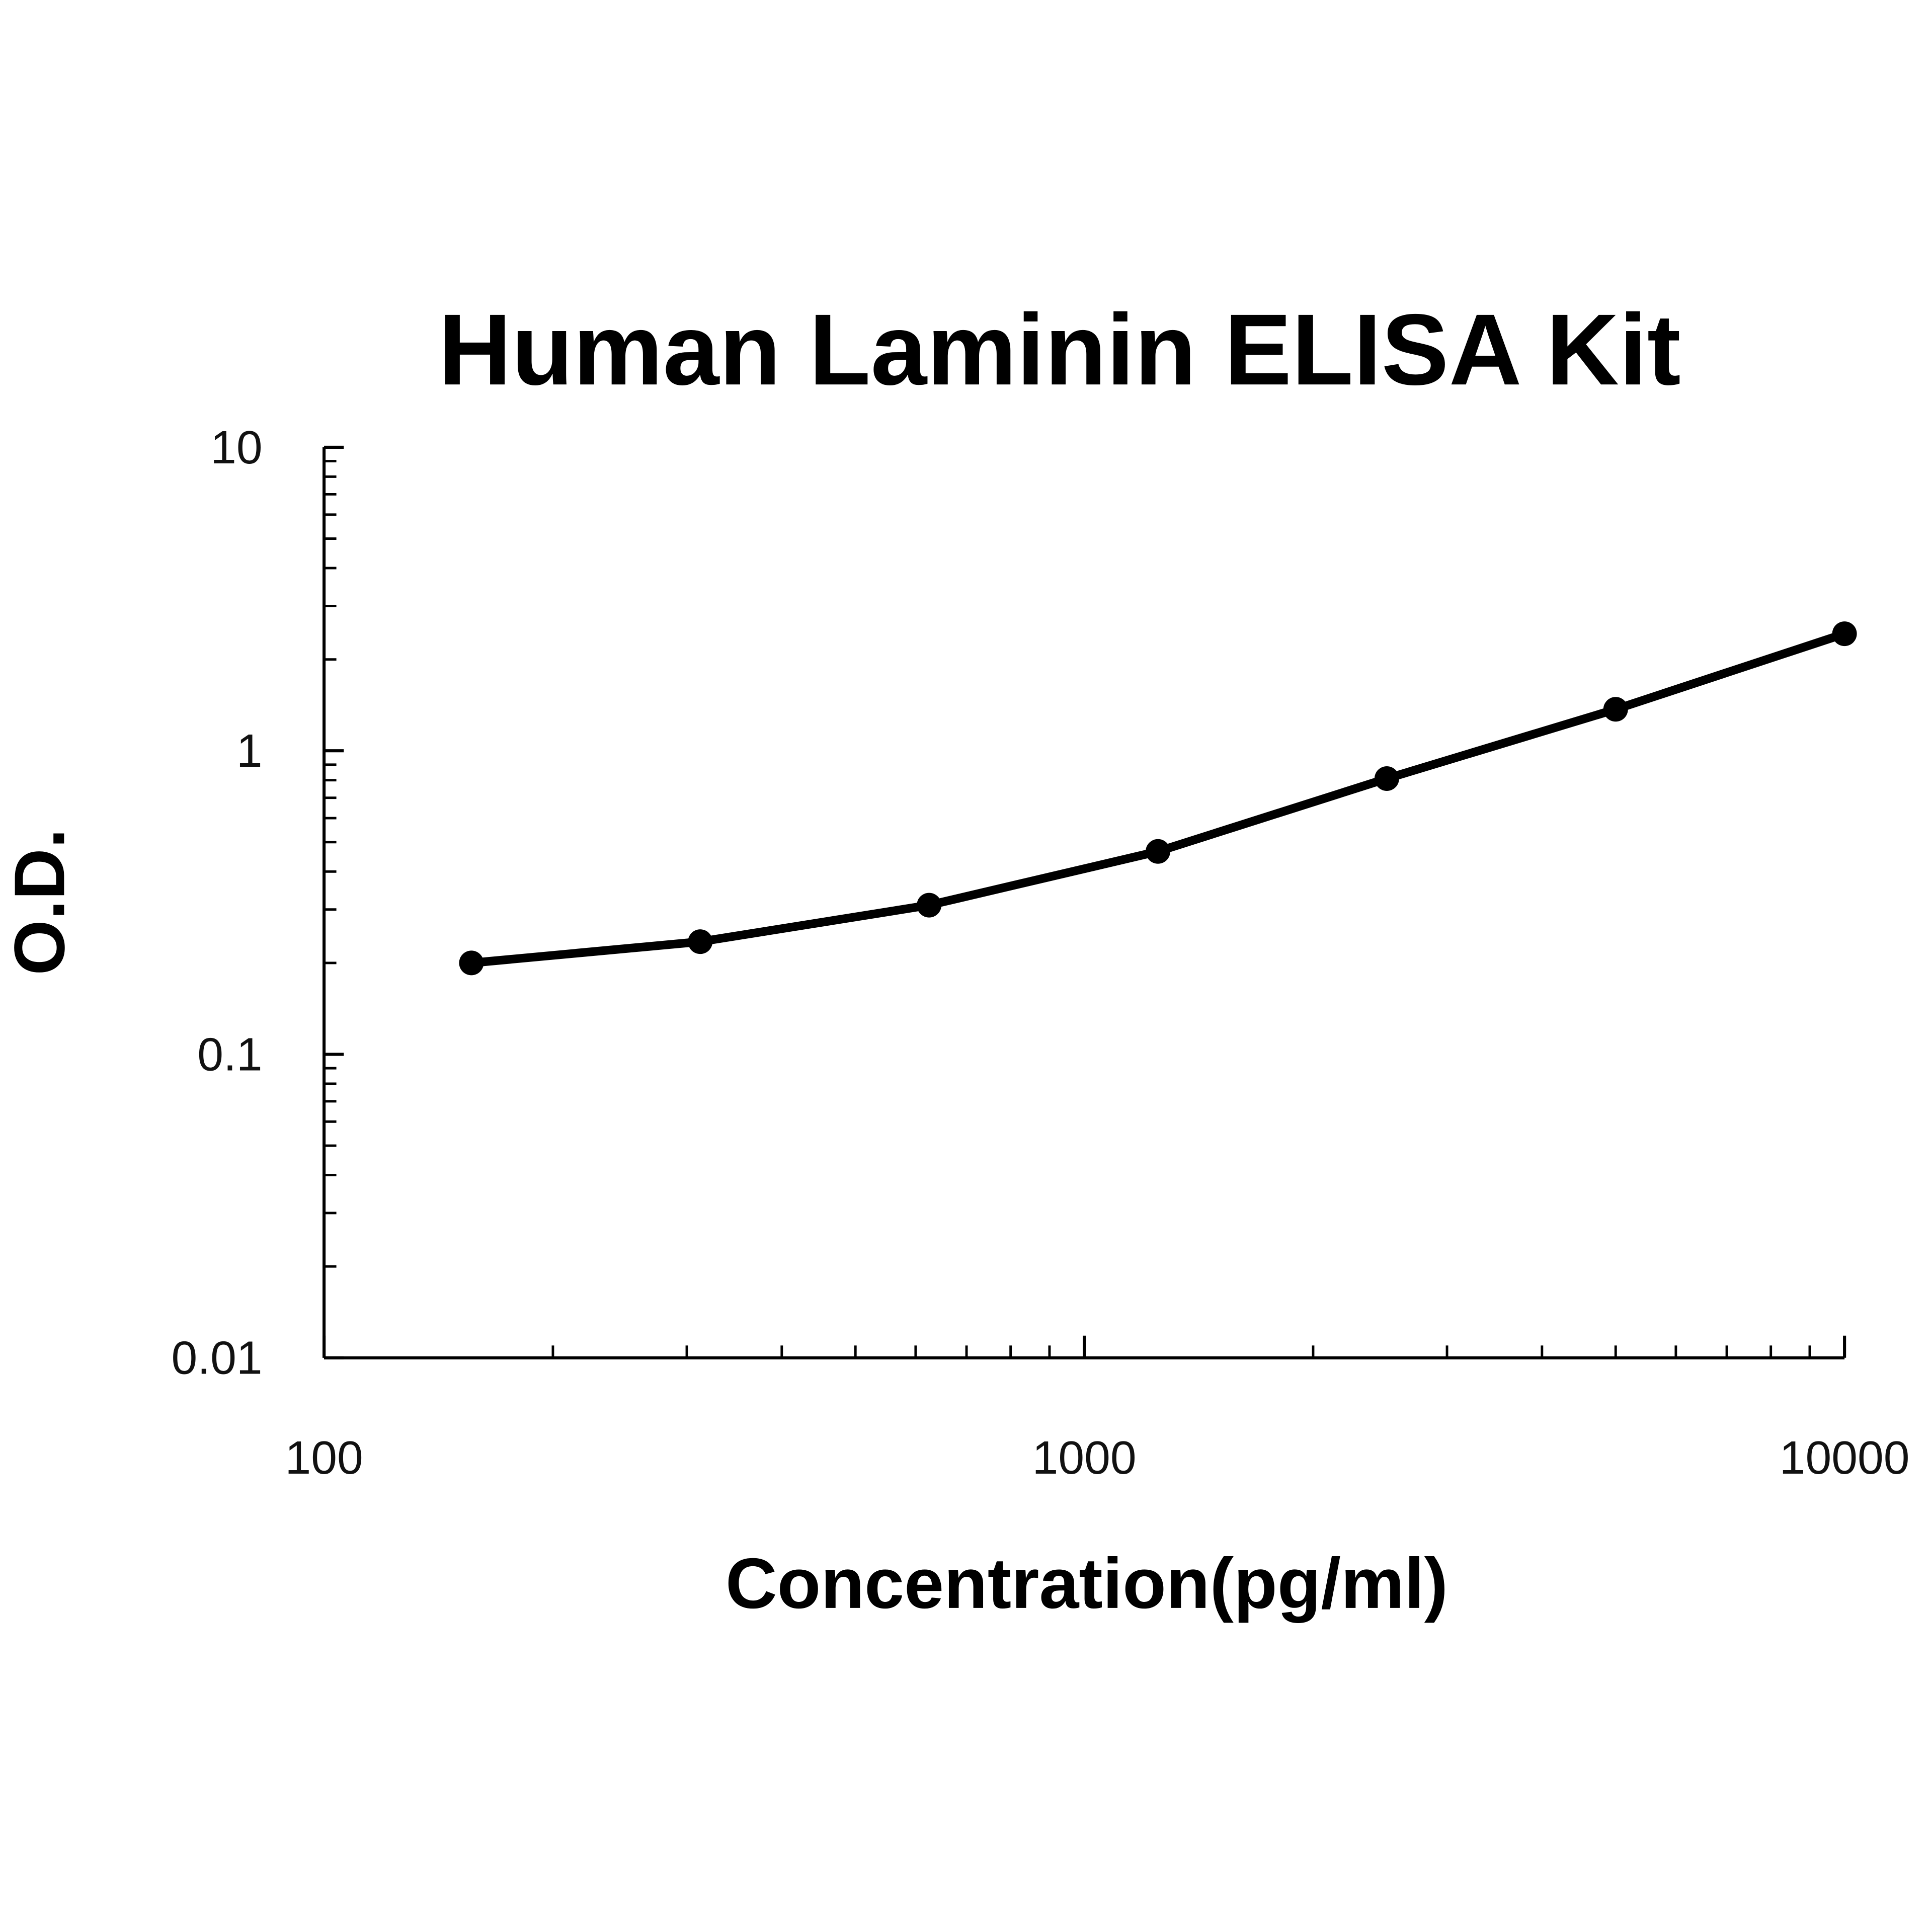  Describe the element at coordinates (1087, 1584) in the screenshot. I see `x-axis-label: Concentration(pg/ml)` at that location.